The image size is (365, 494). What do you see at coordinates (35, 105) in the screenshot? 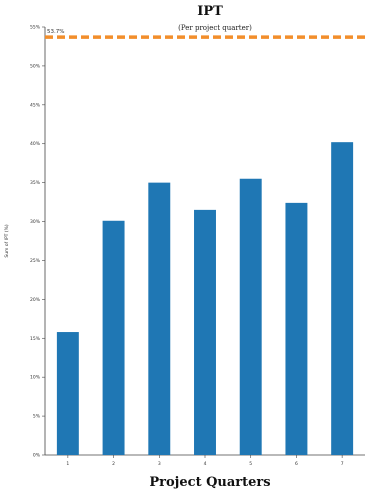
I see `y-tick-label: 45%` at bounding box center [35, 105].